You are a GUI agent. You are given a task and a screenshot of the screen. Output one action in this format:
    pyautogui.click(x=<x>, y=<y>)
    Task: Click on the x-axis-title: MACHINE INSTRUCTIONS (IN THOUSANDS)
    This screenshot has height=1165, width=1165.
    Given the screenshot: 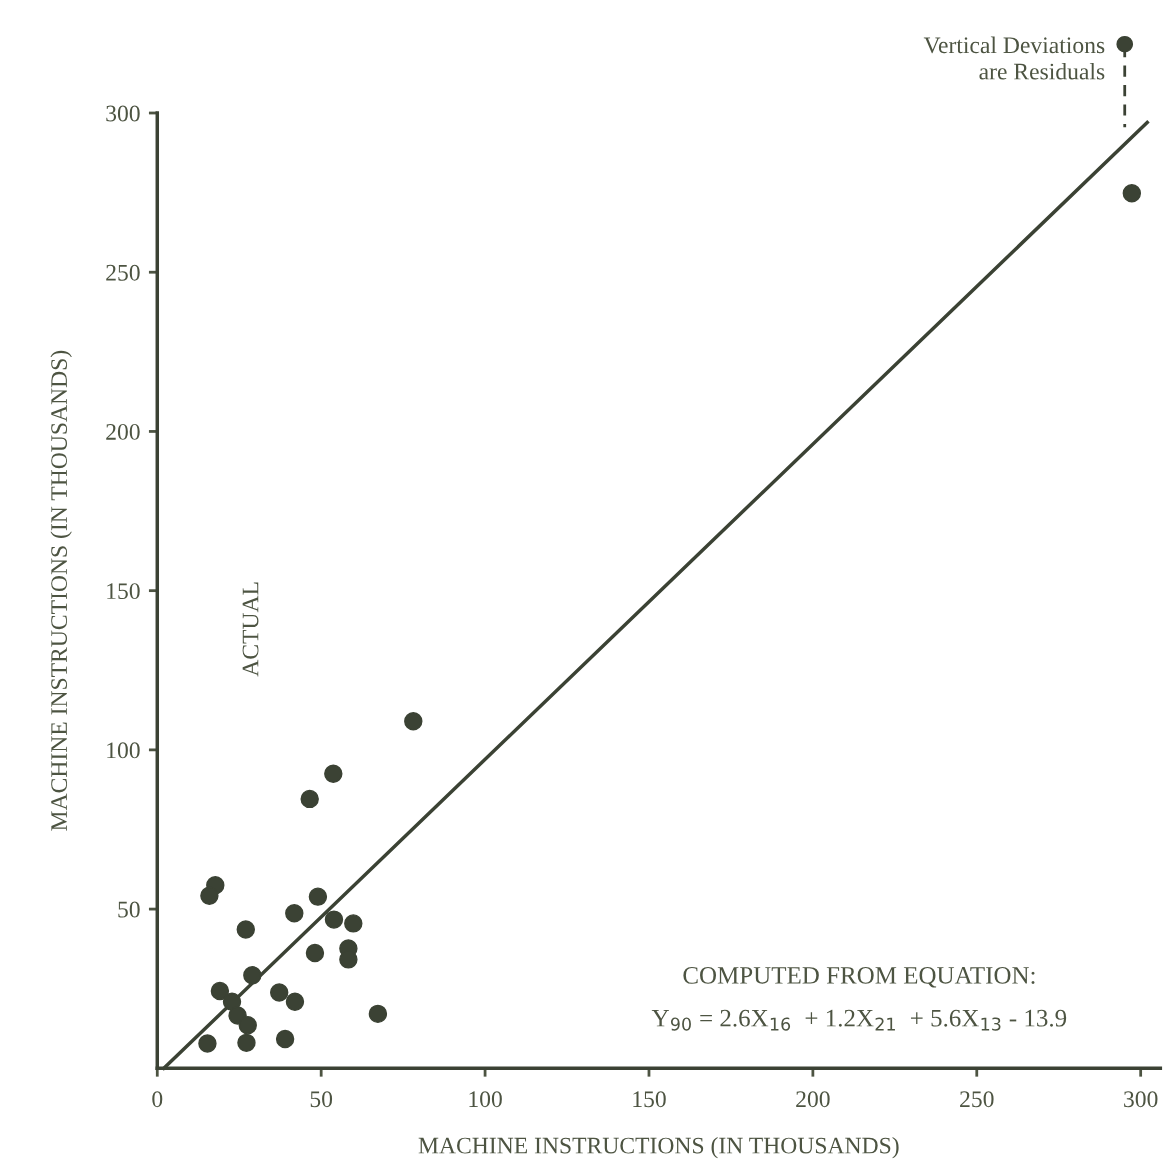 What is the action you would take?
    pyautogui.click(x=658, y=1147)
    